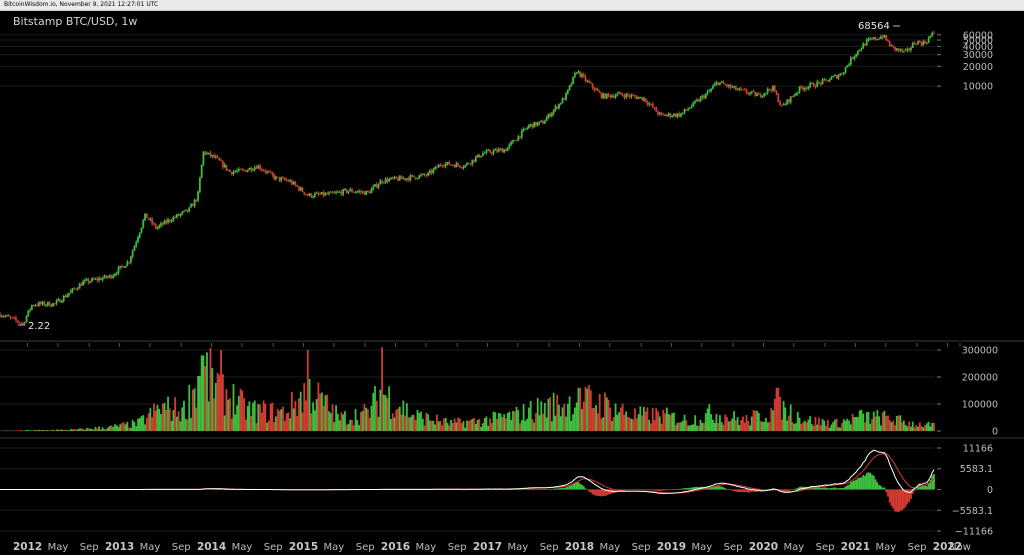 The image size is (1024, 555). I want to click on price-tick-label: 60000, so click(978, 35).